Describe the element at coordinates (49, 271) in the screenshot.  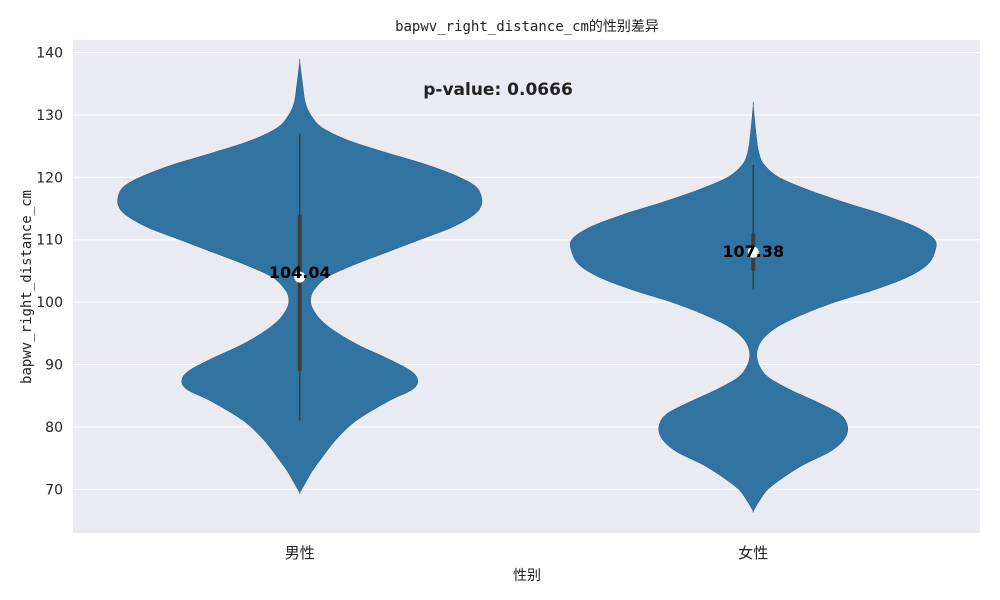
I see `y-axis-ticks: 70 80 90 100 110 120 130 140` at that location.